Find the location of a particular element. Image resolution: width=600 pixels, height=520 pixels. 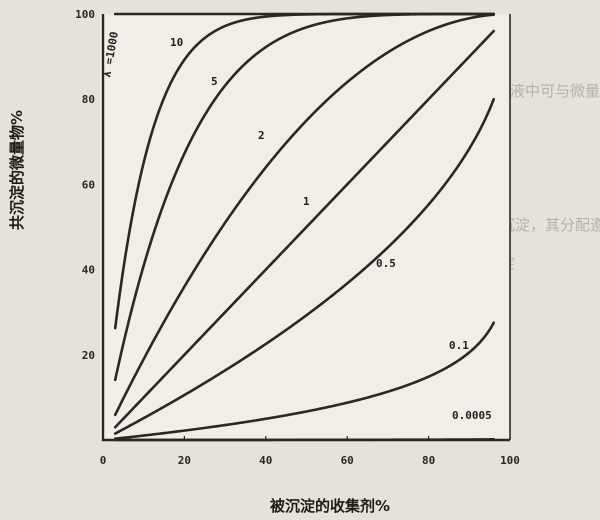

series-label: 5 is located at coordinates (214, 81).